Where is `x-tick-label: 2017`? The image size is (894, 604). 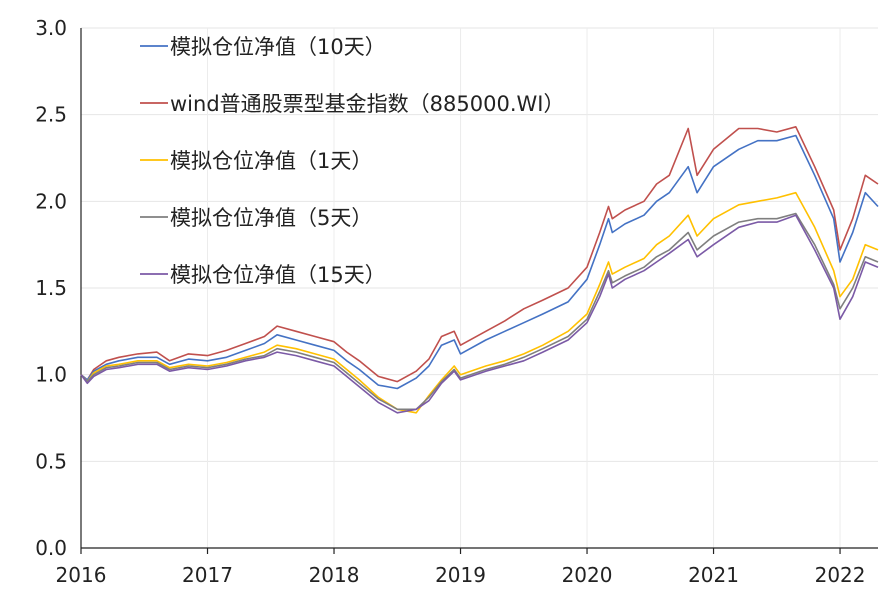
x-tick-label: 2017 is located at coordinates (207, 575).